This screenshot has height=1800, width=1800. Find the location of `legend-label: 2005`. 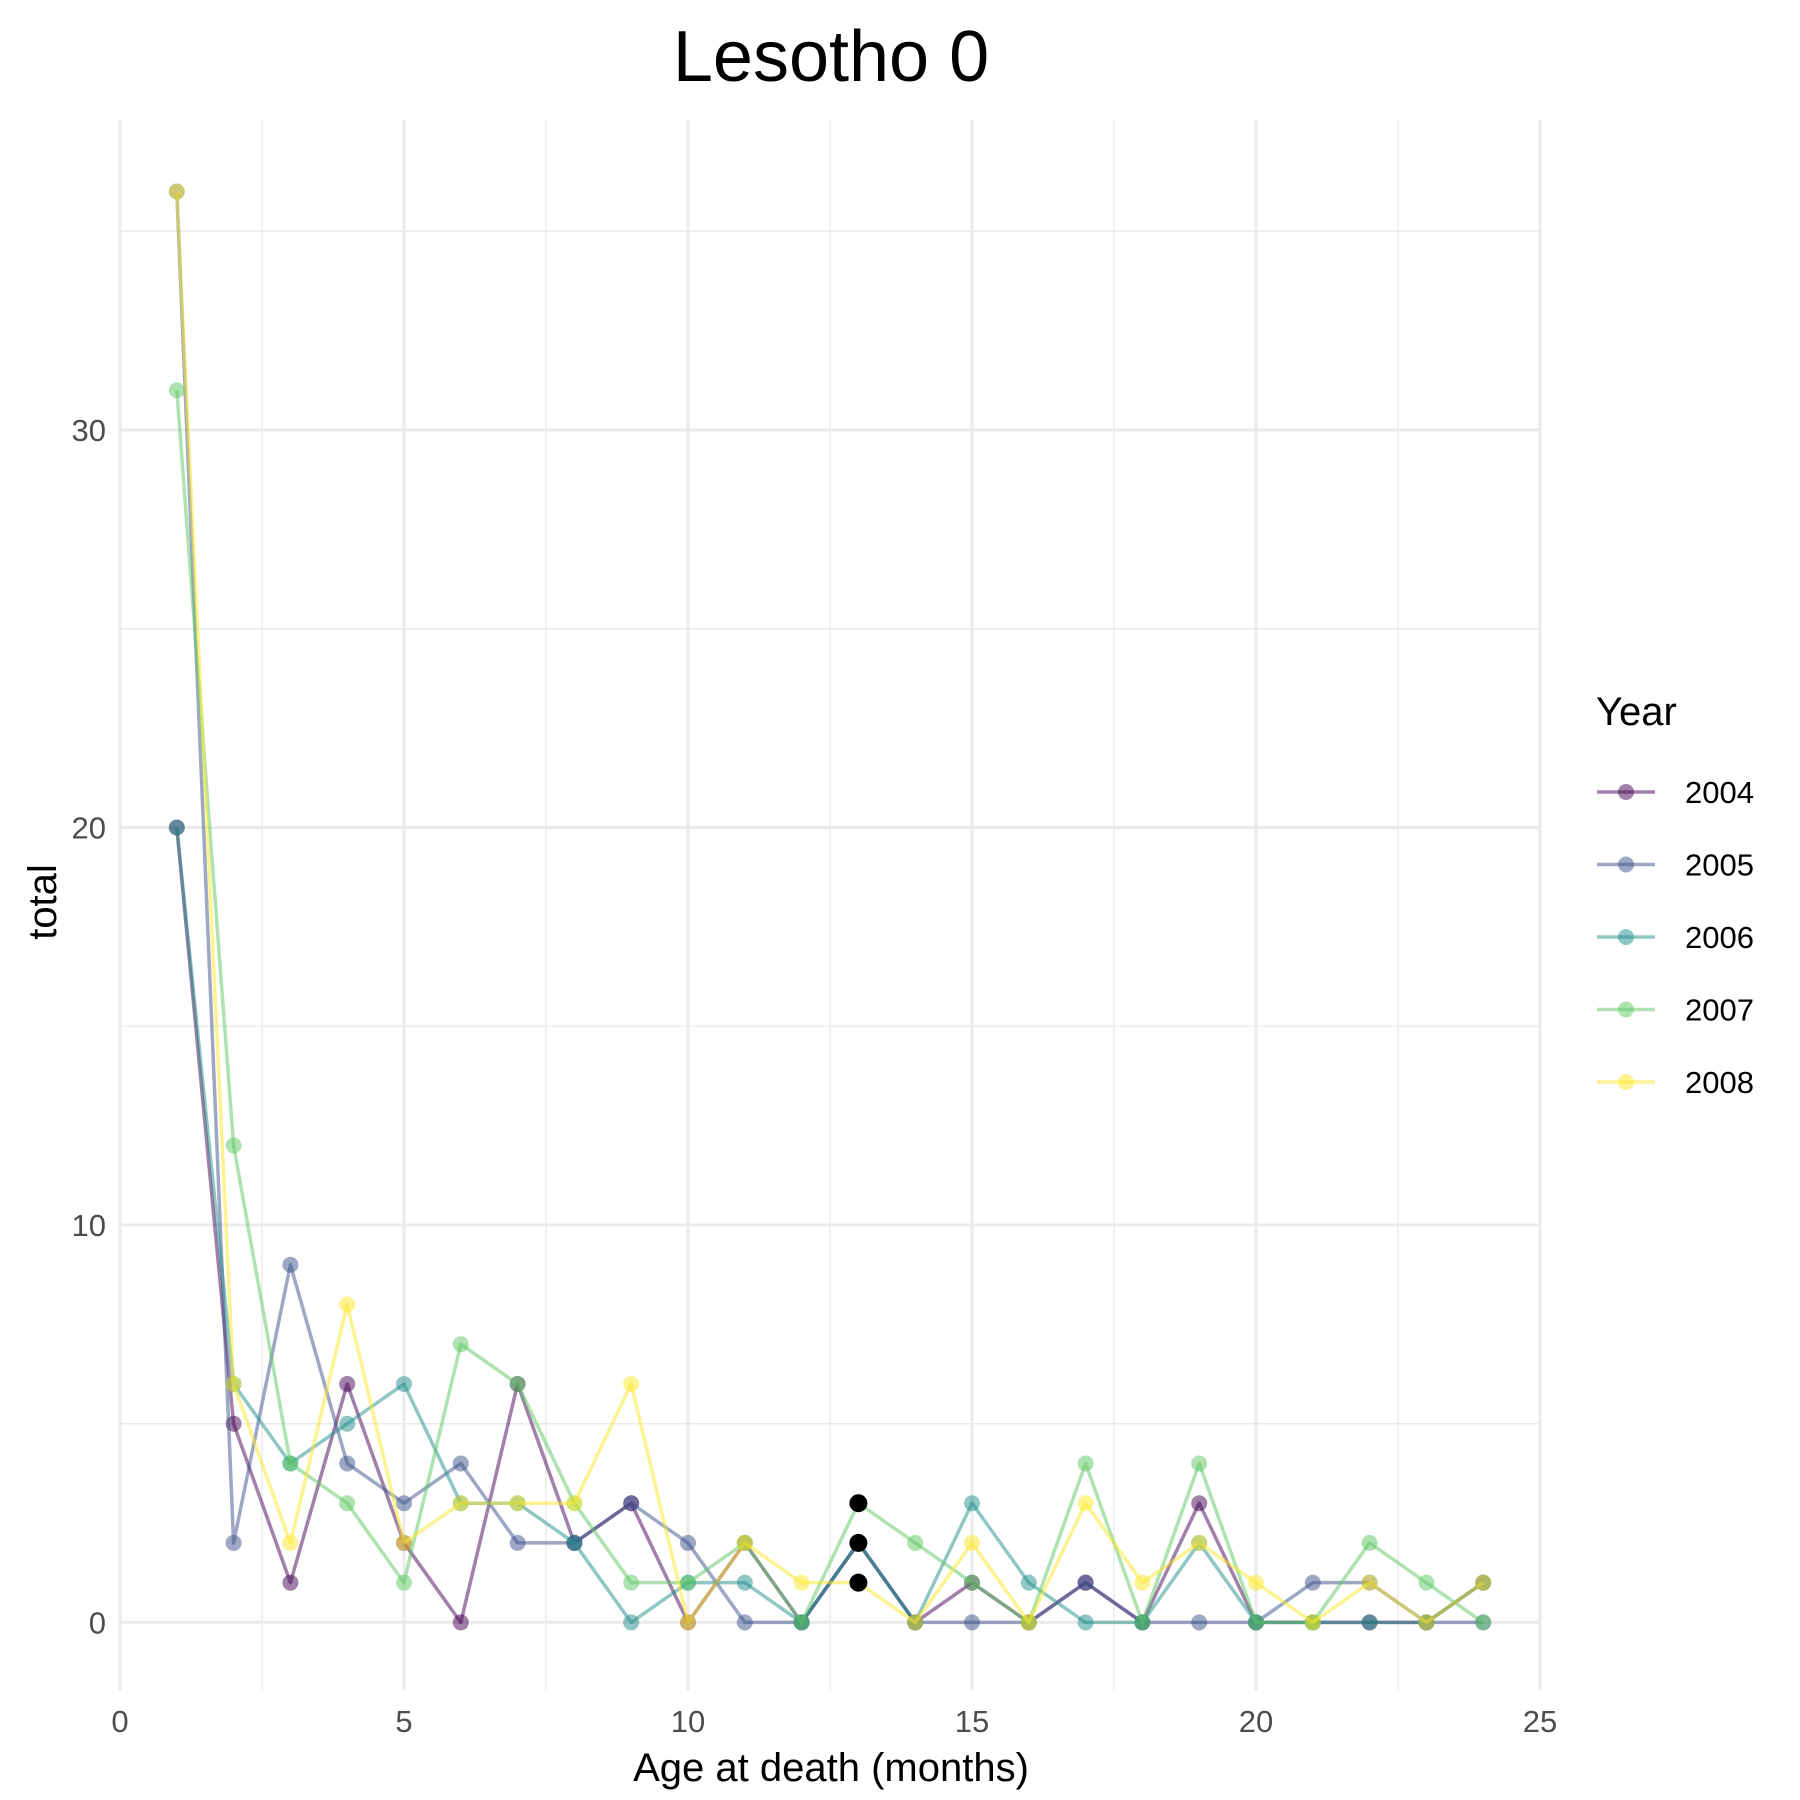

legend-label: 2005 is located at coordinates (1719, 865).